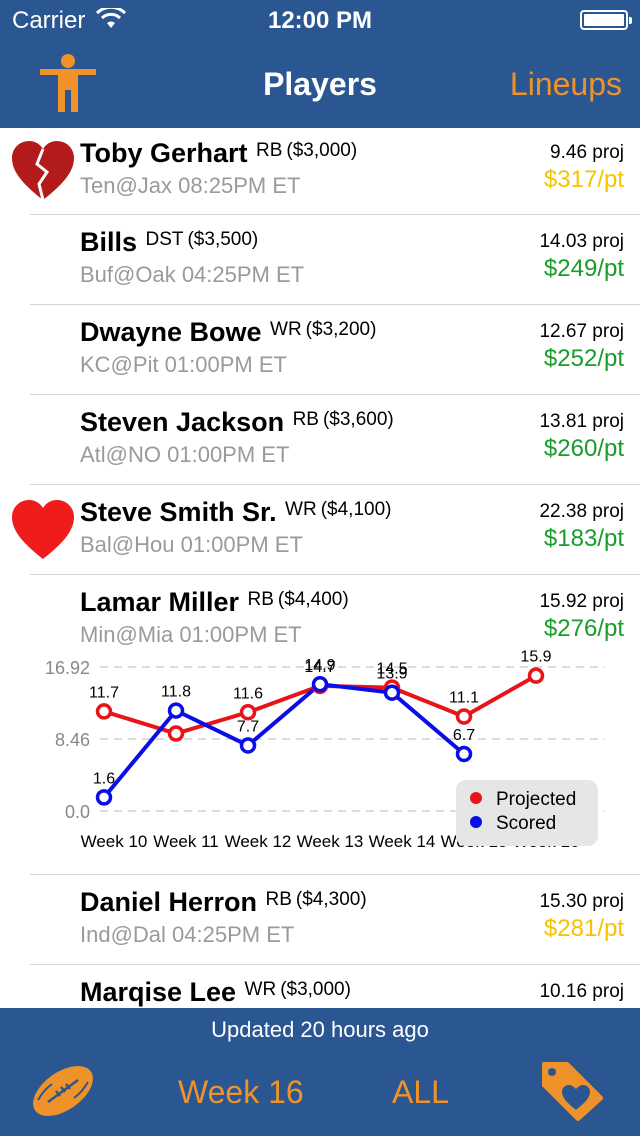  I want to click on bottom-toolbar, so click(320, 1072).